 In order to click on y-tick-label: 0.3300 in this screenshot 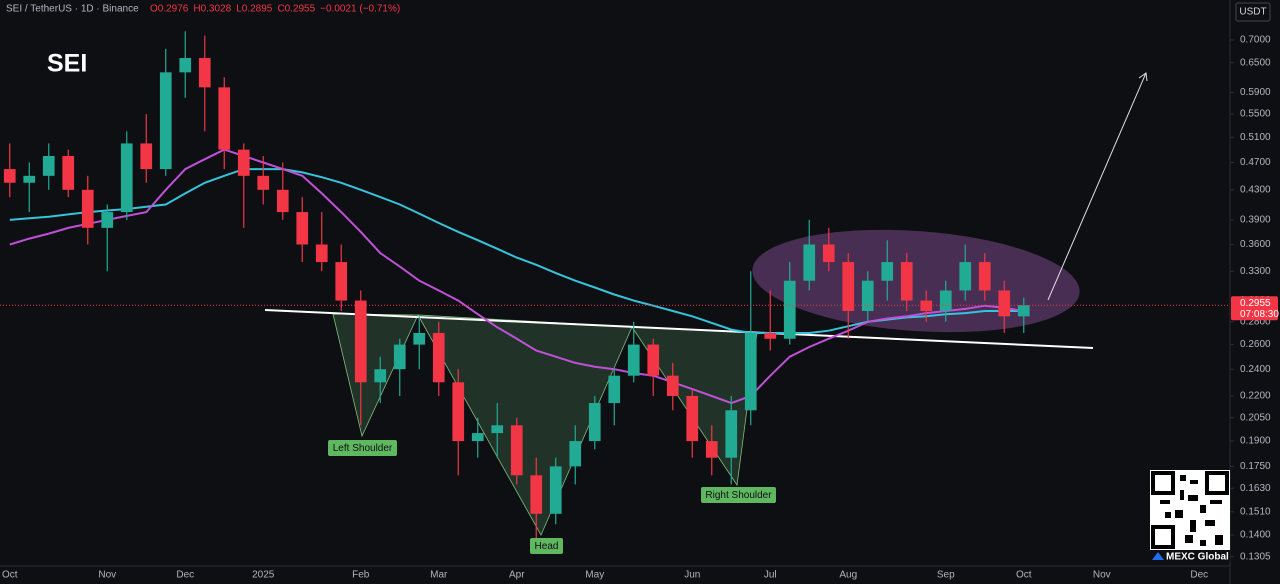, I will do `click(1255, 271)`.